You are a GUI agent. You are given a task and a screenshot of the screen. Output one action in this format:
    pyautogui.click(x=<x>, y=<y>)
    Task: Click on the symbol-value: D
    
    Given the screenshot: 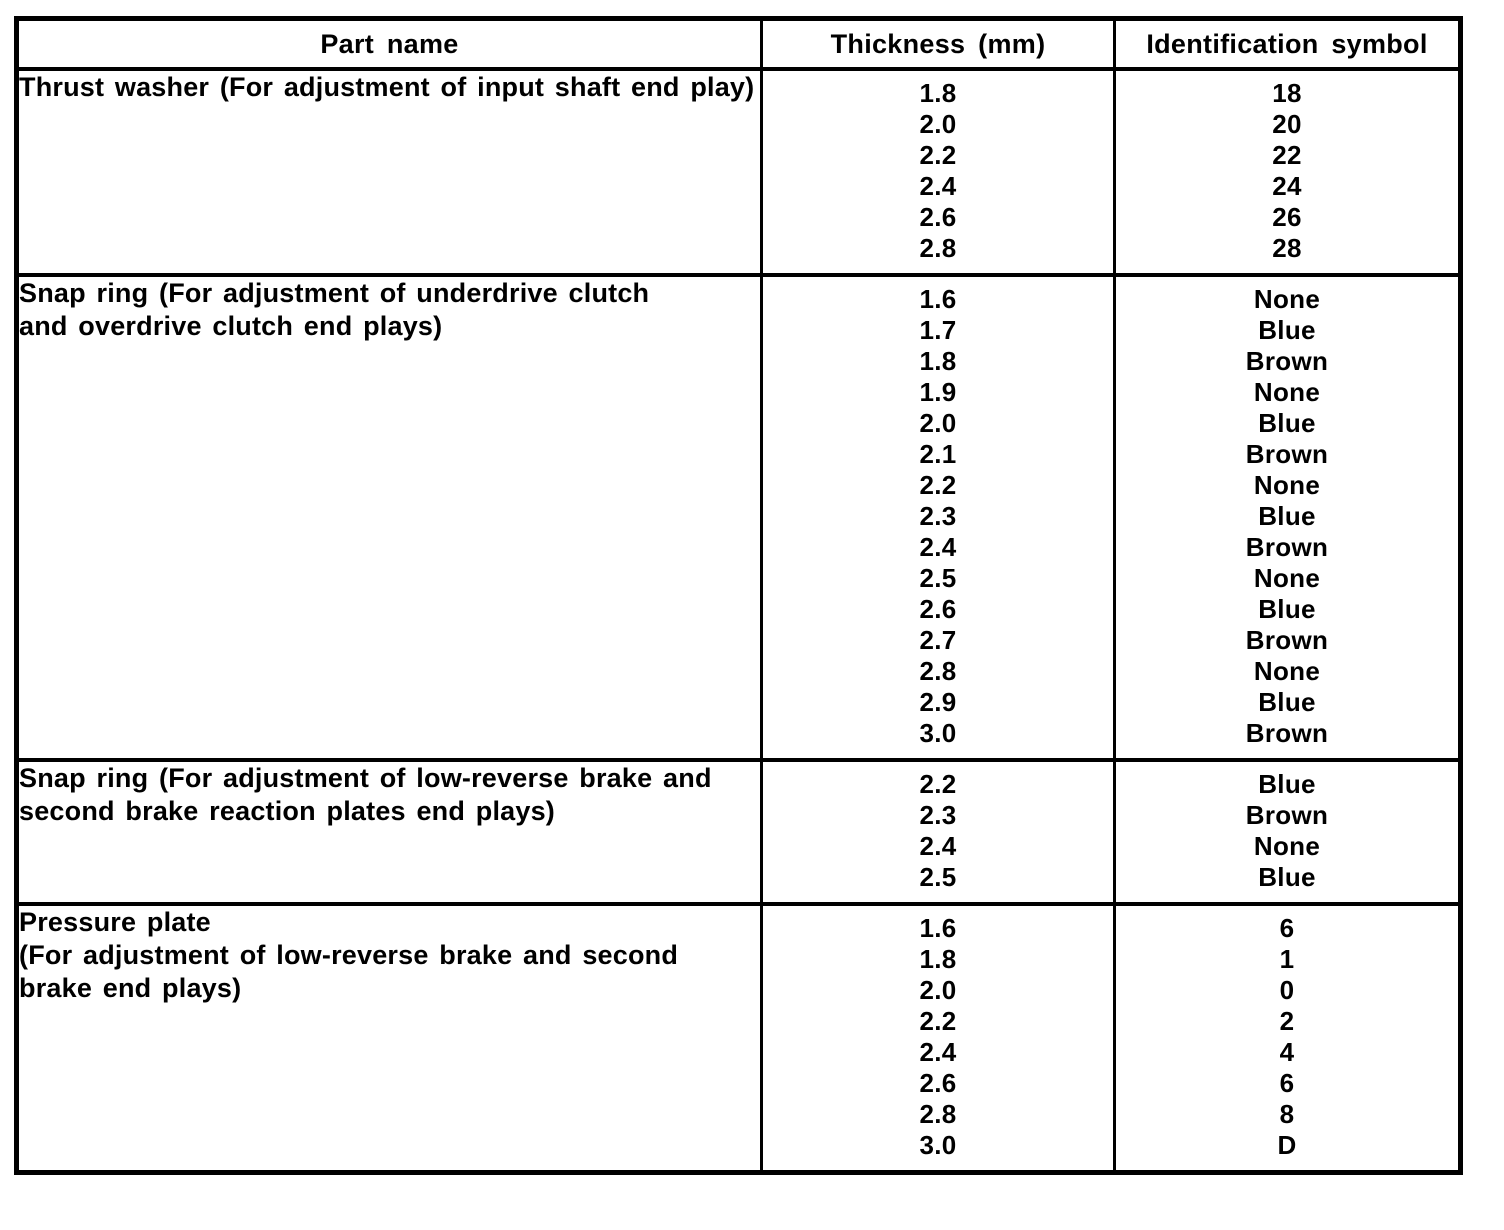 What is the action you would take?
    pyautogui.click(x=1287, y=1145)
    